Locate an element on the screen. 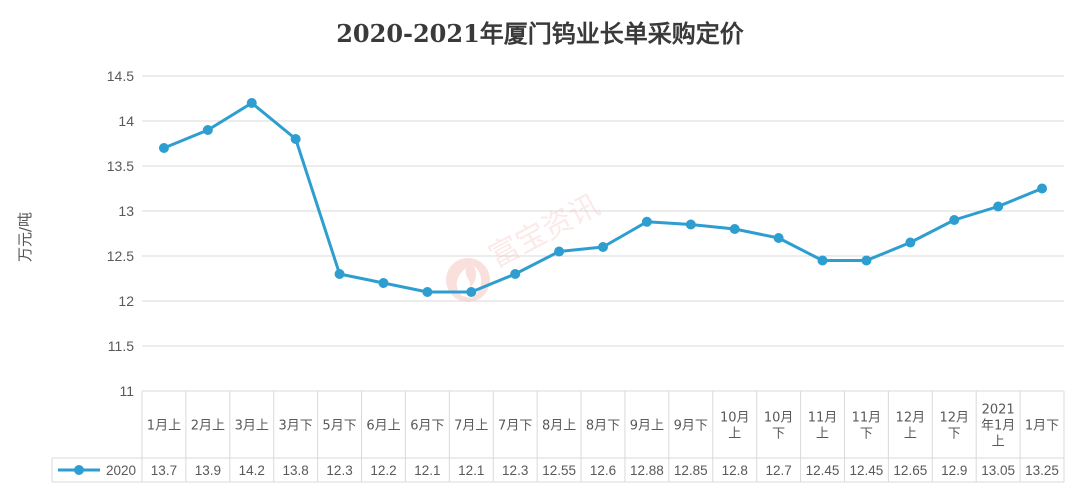  x-tick-label: 8月上 is located at coordinates (559, 426).